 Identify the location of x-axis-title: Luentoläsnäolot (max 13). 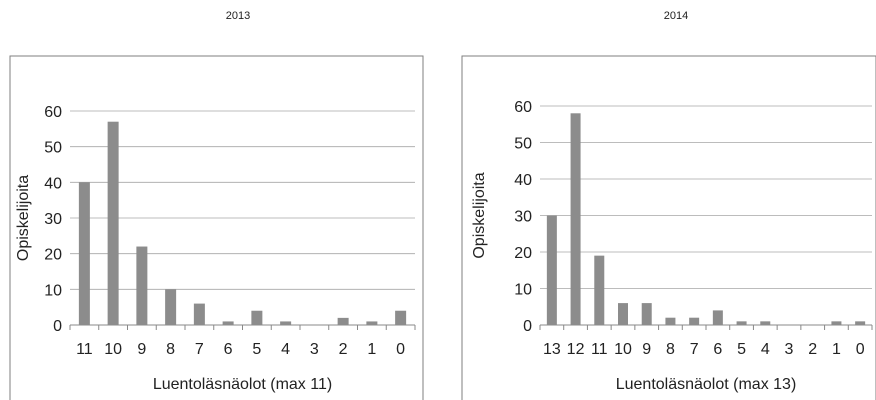
(706, 384).